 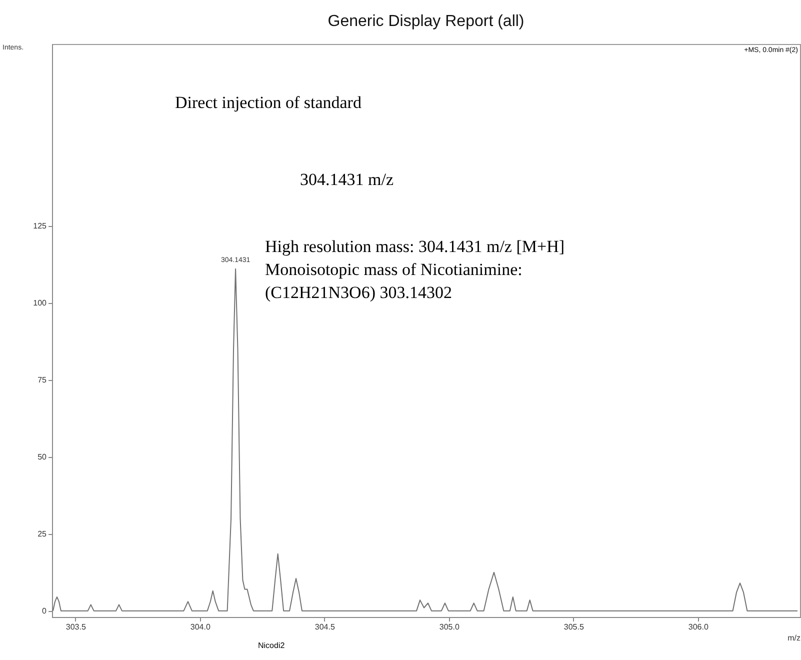 What do you see at coordinates (43, 457) in the screenshot?
I see `y-tick-label: 50` at bounding box center [43, 457].